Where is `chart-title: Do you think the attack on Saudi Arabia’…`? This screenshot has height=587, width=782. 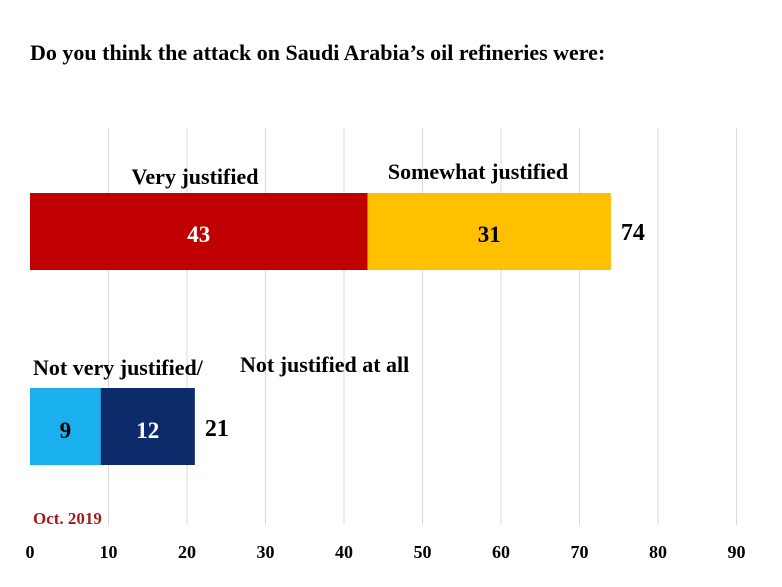
chart-title: Do you think the attack on Saudi Arabia’… is located at coordinates (318, 52).